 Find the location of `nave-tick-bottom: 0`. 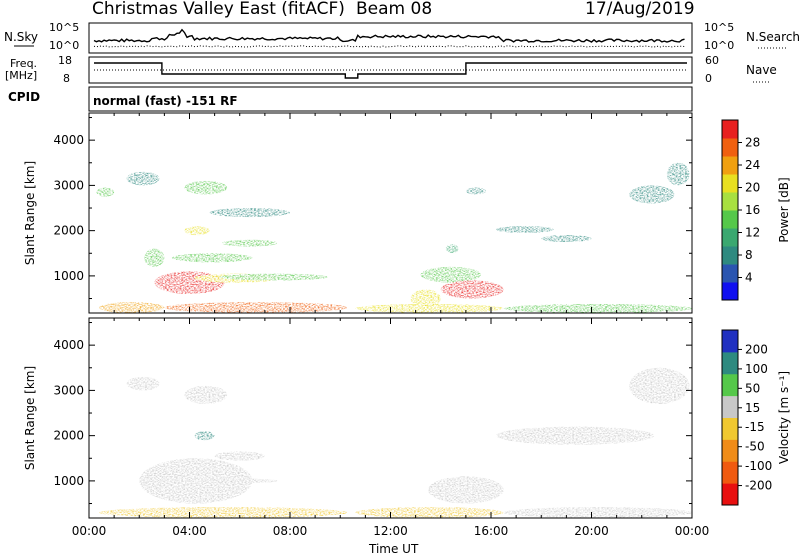

nave-tick-bottom: 0 is located at coordinates (708, 78).